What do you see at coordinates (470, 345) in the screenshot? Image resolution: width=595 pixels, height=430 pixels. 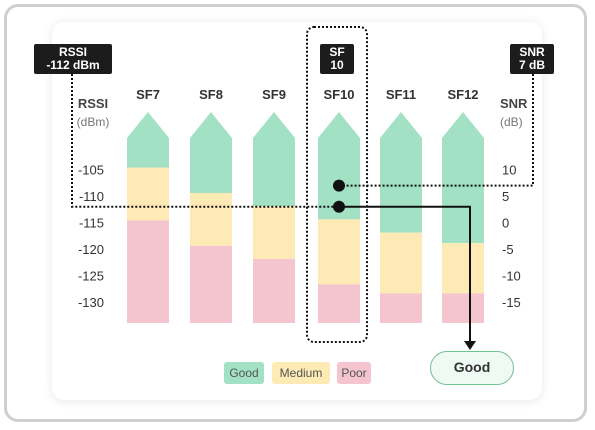 I see `result-arrow-head` at bounding box center [470, 345].